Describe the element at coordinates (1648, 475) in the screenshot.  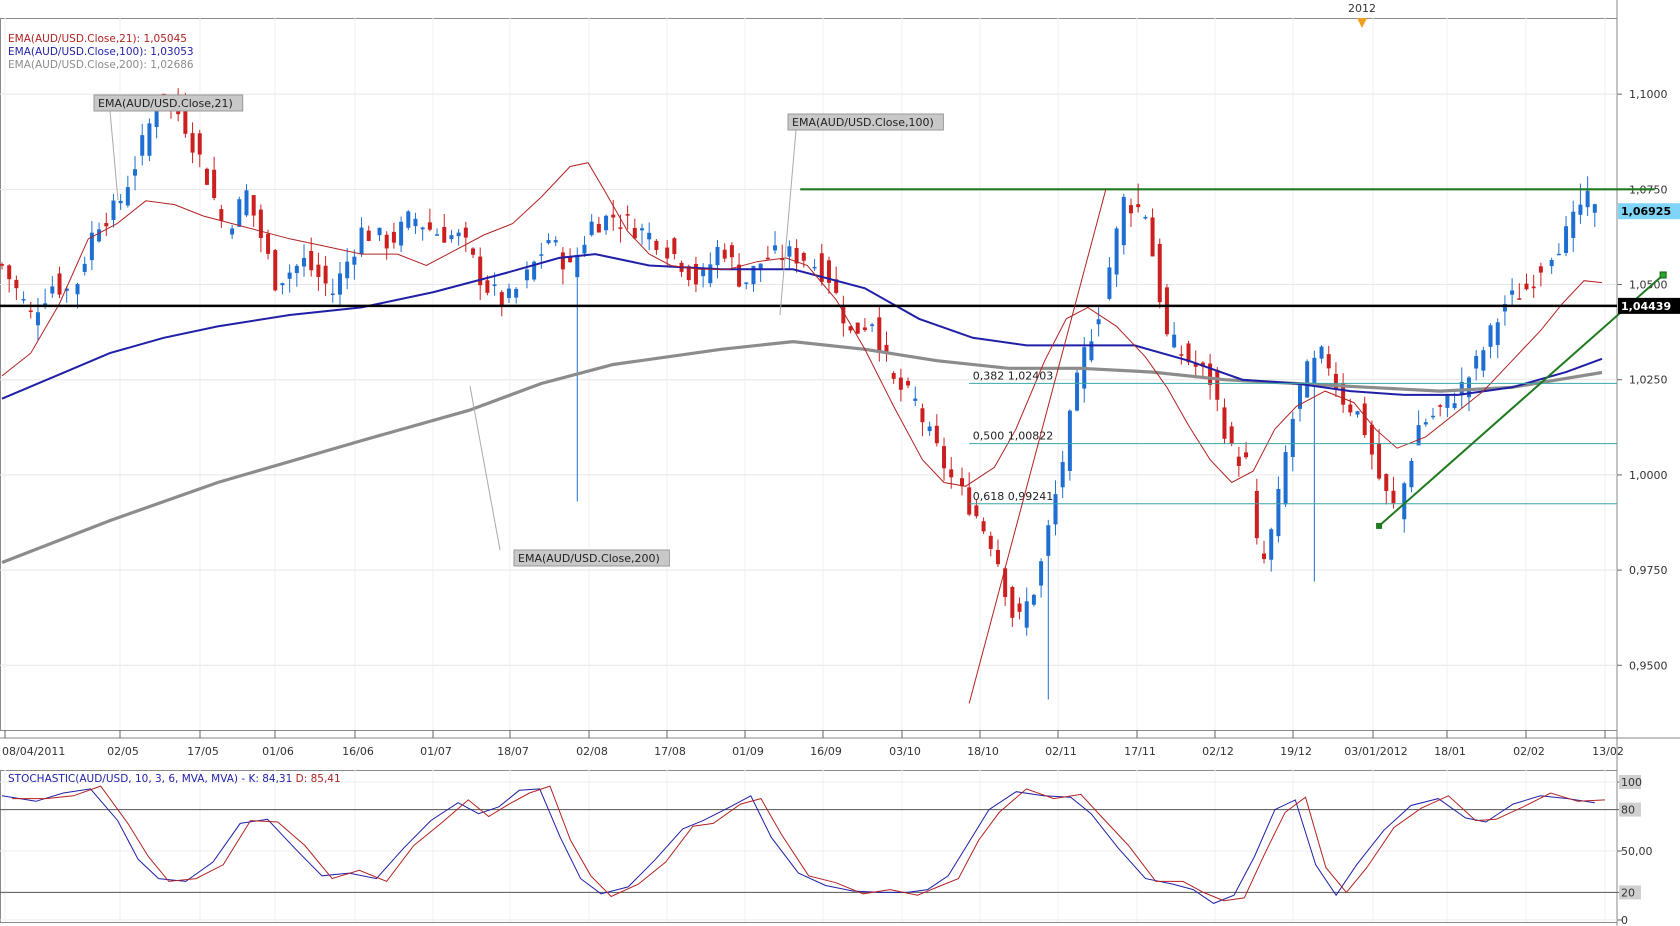
I see `ytick-label: 1,0000` at that location.